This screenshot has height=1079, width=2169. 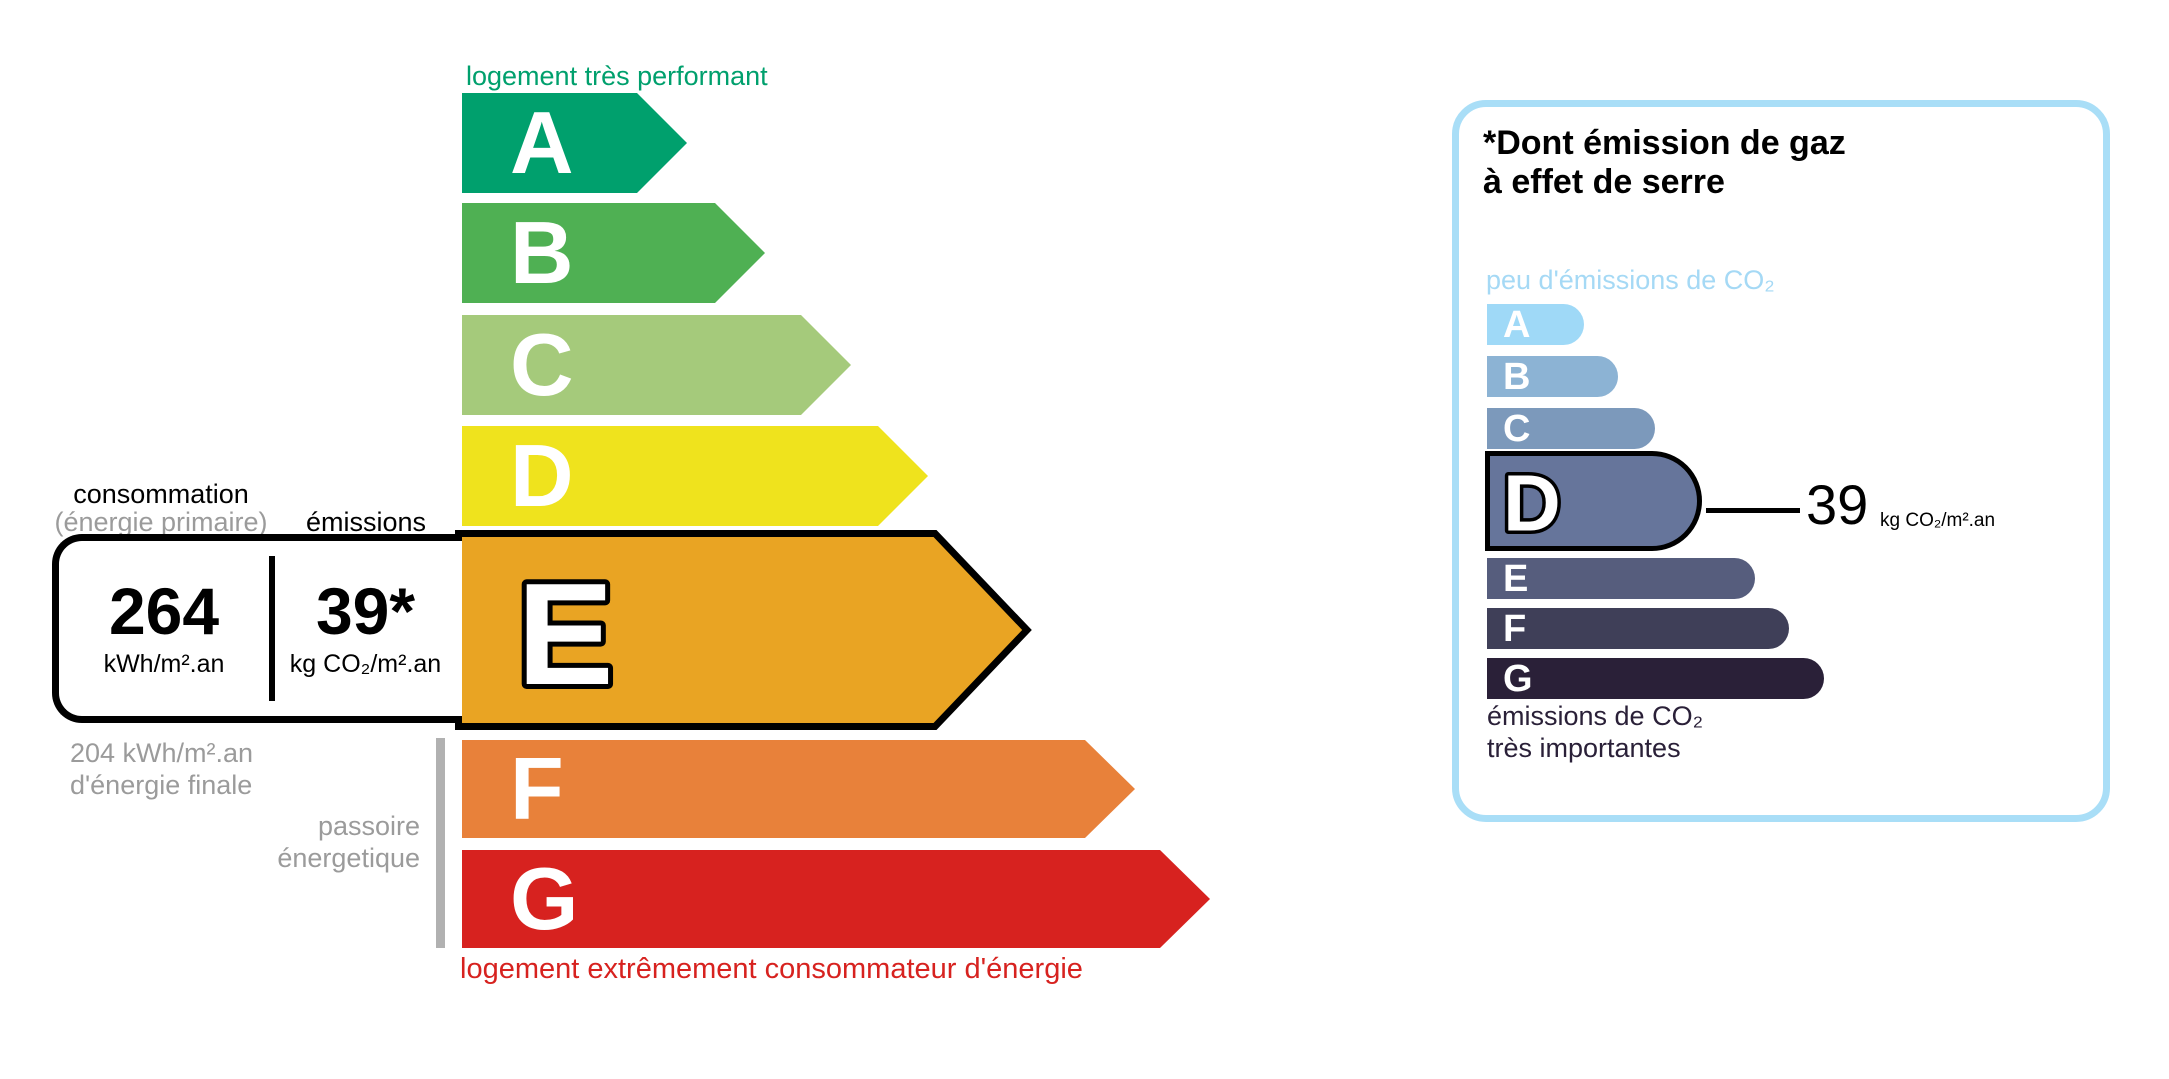 I want to click on energy-class-f-arrow: F, so click(x=798, y=789).